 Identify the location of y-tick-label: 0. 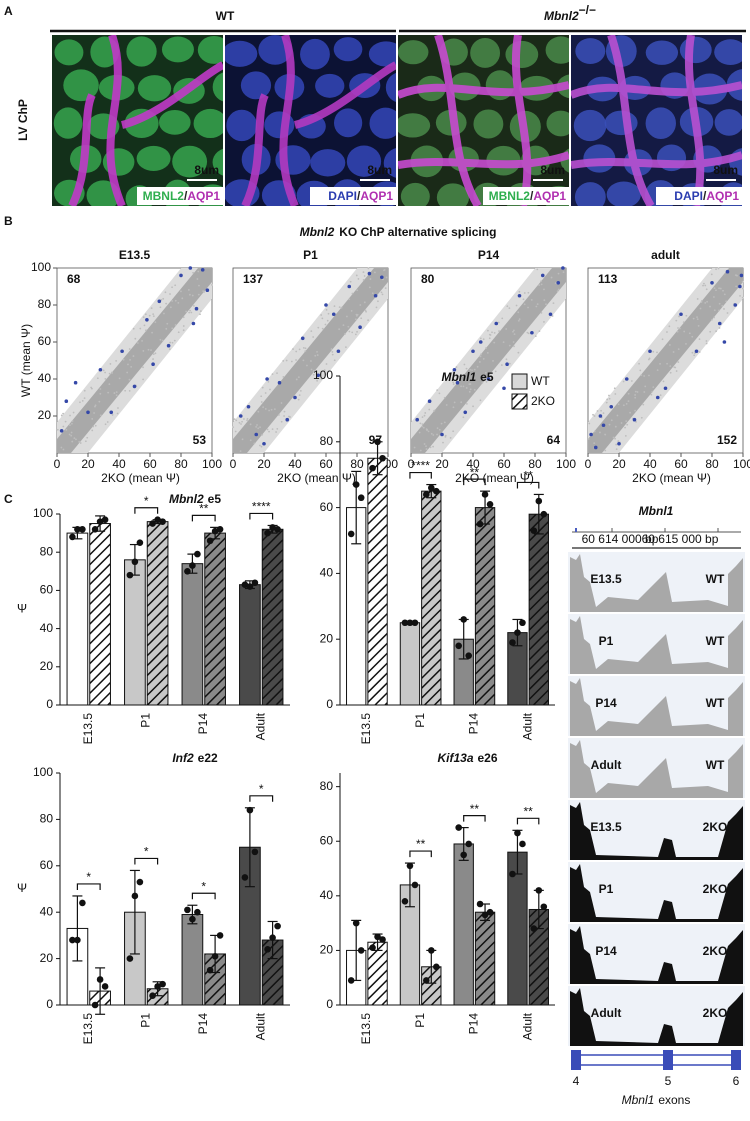
(329, 1004).